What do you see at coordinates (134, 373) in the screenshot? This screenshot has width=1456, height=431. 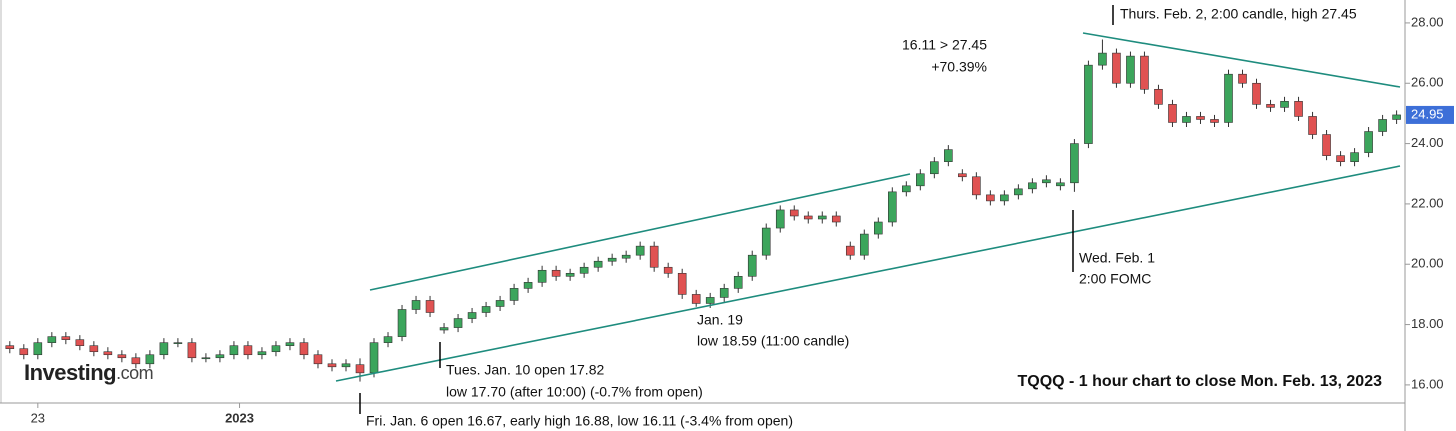 I see `logo-suffix: .com` at bounding box center [134, 373].